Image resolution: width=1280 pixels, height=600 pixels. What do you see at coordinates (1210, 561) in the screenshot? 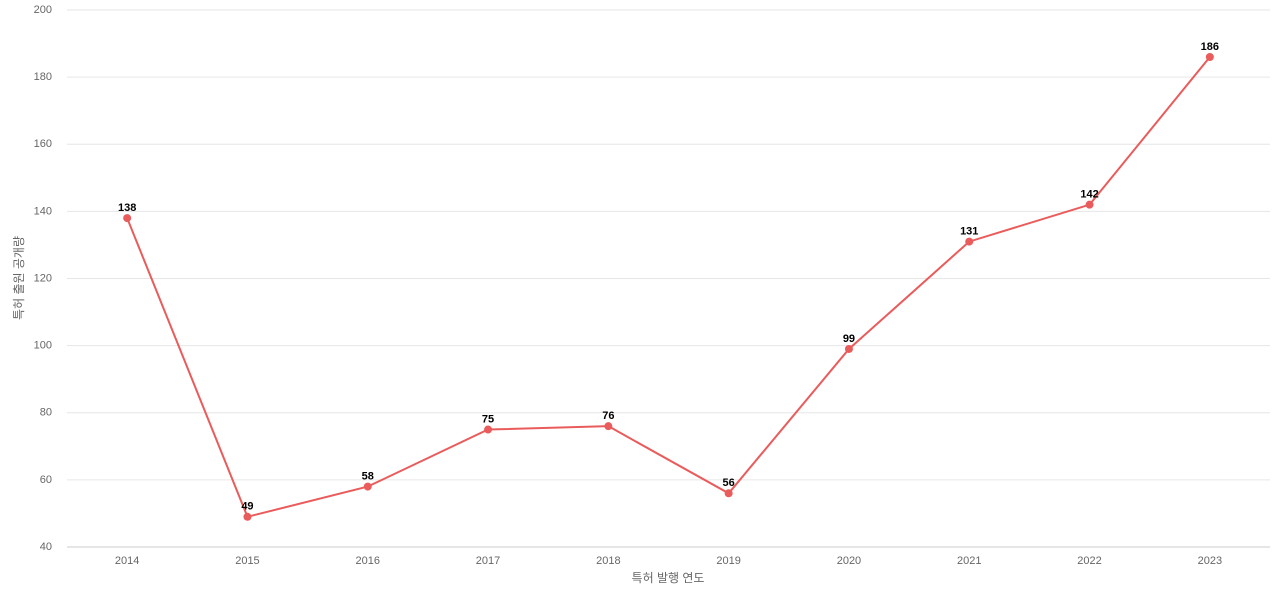
I see `x-tick-label: 2023` at bounding box center [1210, 561].